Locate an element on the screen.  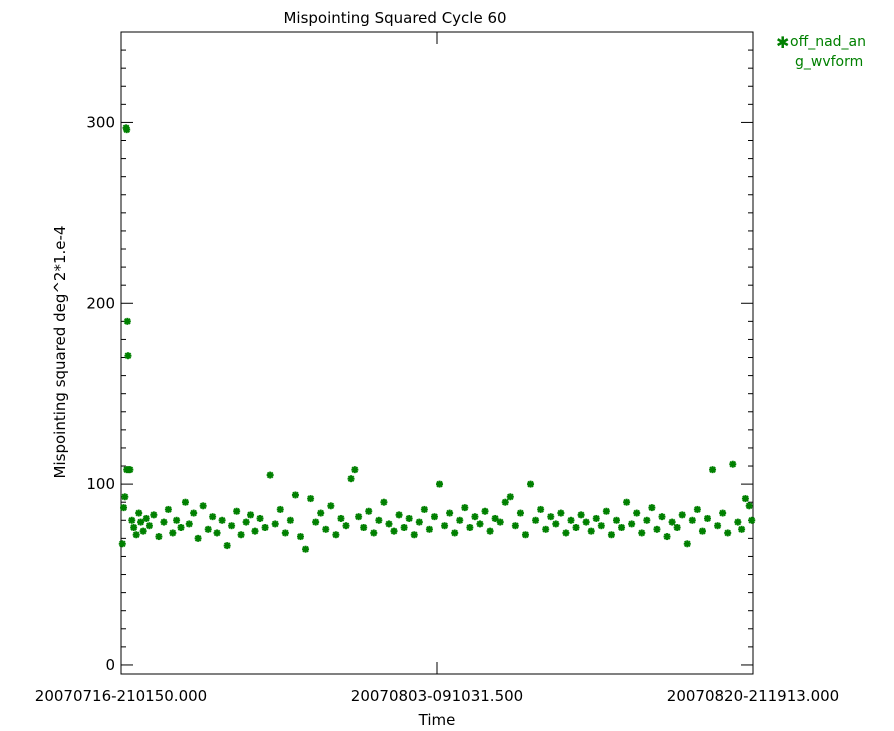
legend-marker-icon: ✱ is located at coordinates (782, 42).